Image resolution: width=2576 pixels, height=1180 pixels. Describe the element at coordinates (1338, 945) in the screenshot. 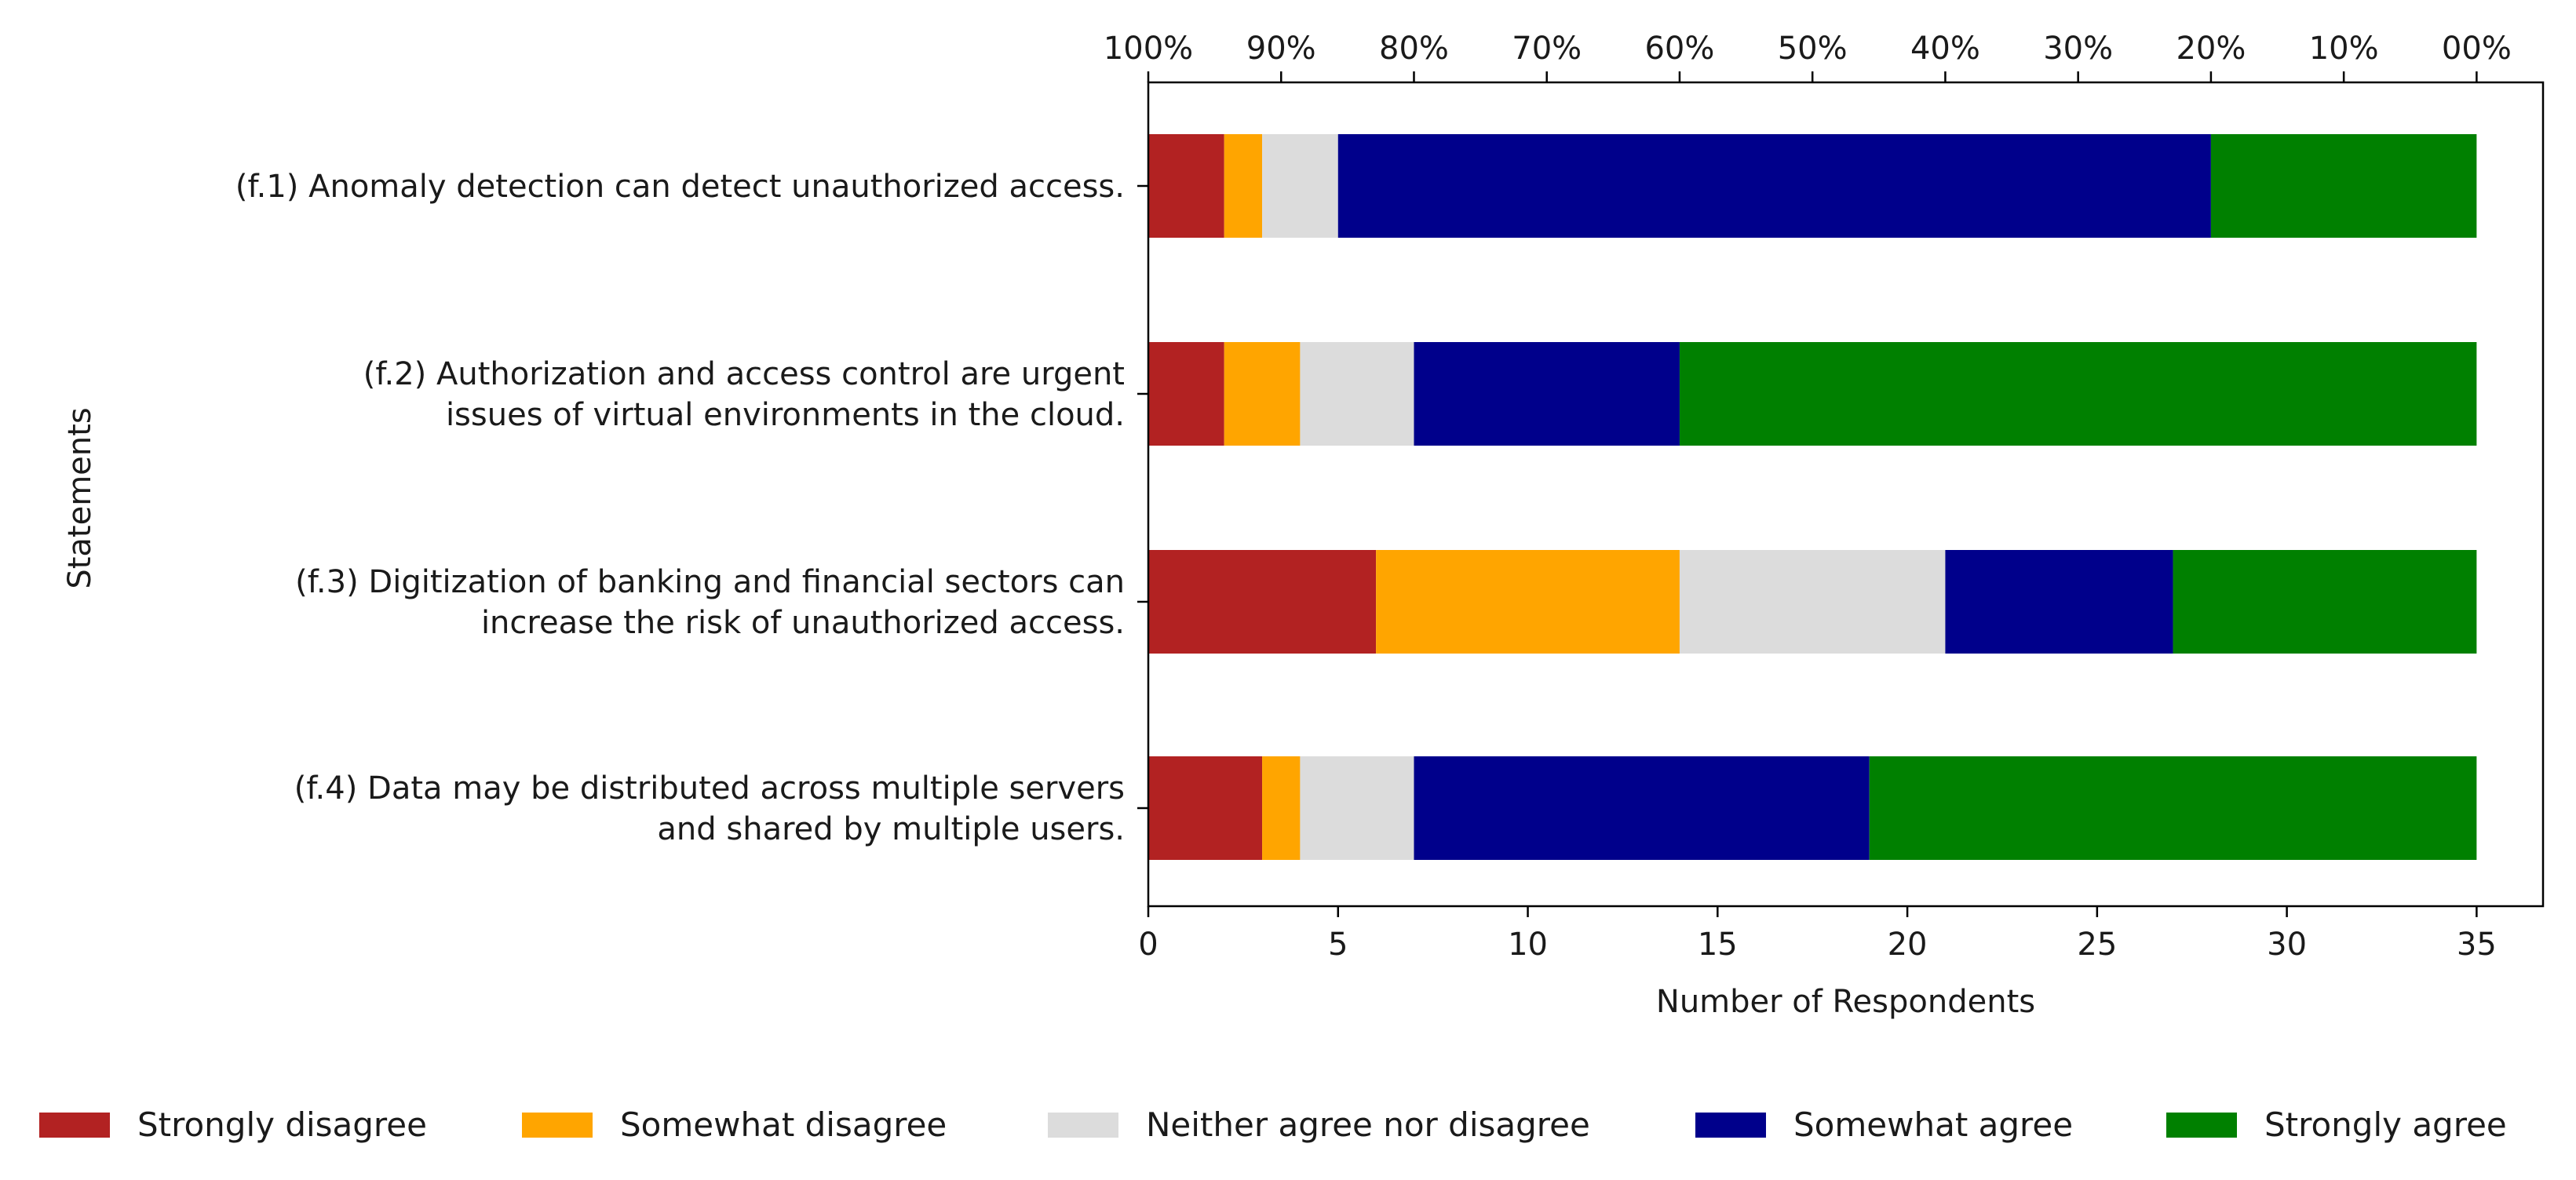

I see `x-tick-label: 5` at that location.